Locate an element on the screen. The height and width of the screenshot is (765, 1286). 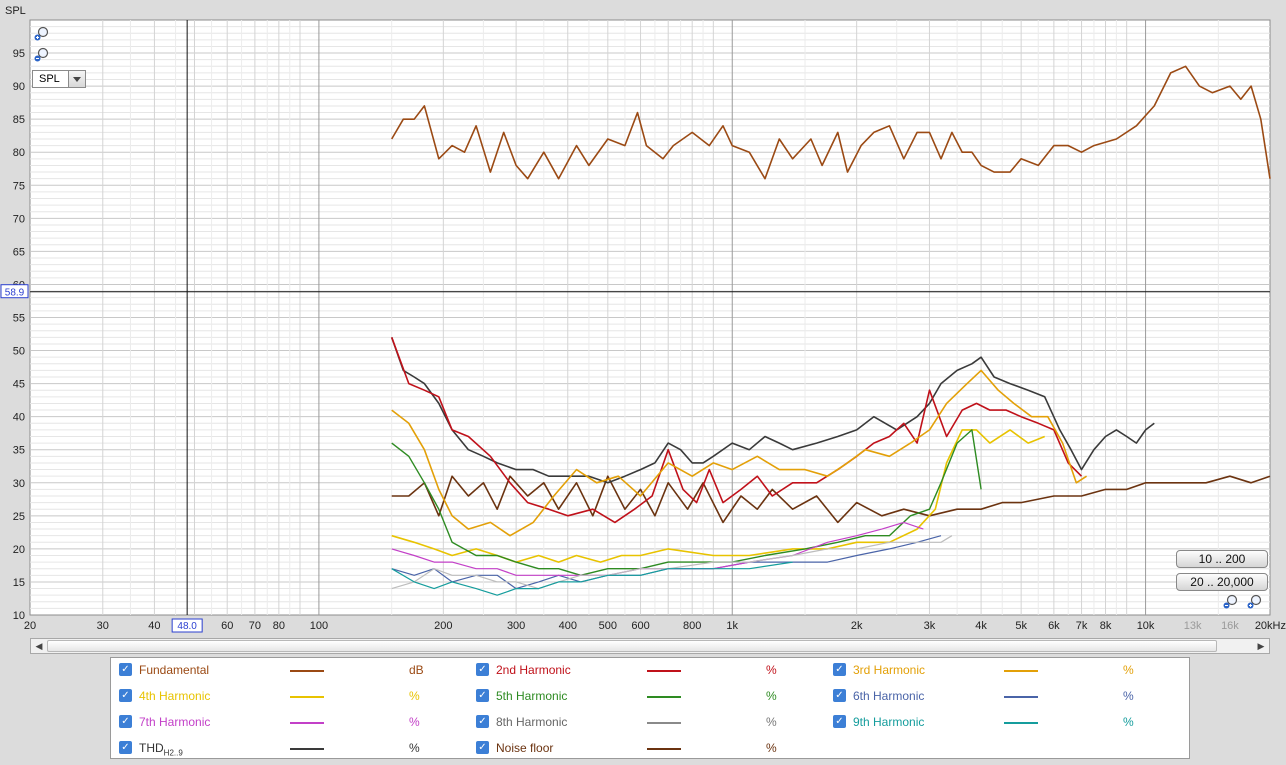
y-tick-label: 20 is located at coordinates (19, 550).